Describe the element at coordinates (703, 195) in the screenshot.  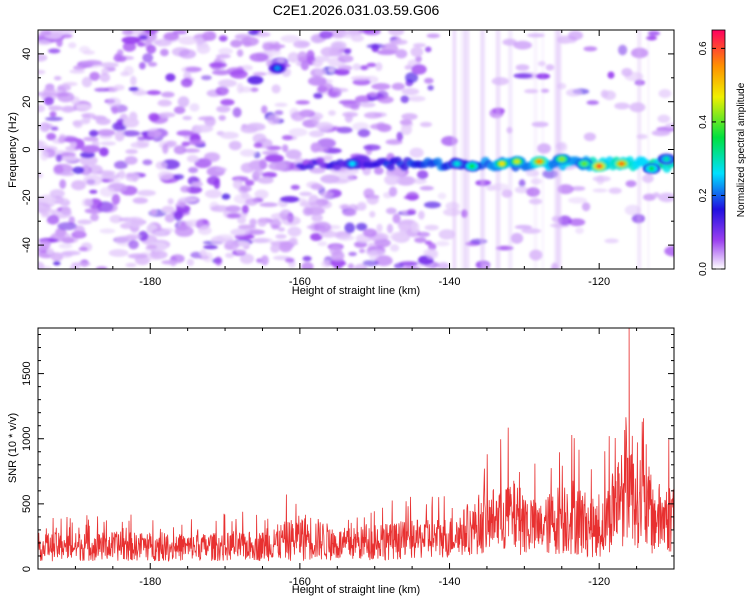
I see `colorbar-tick-label: 0.2` at that location.